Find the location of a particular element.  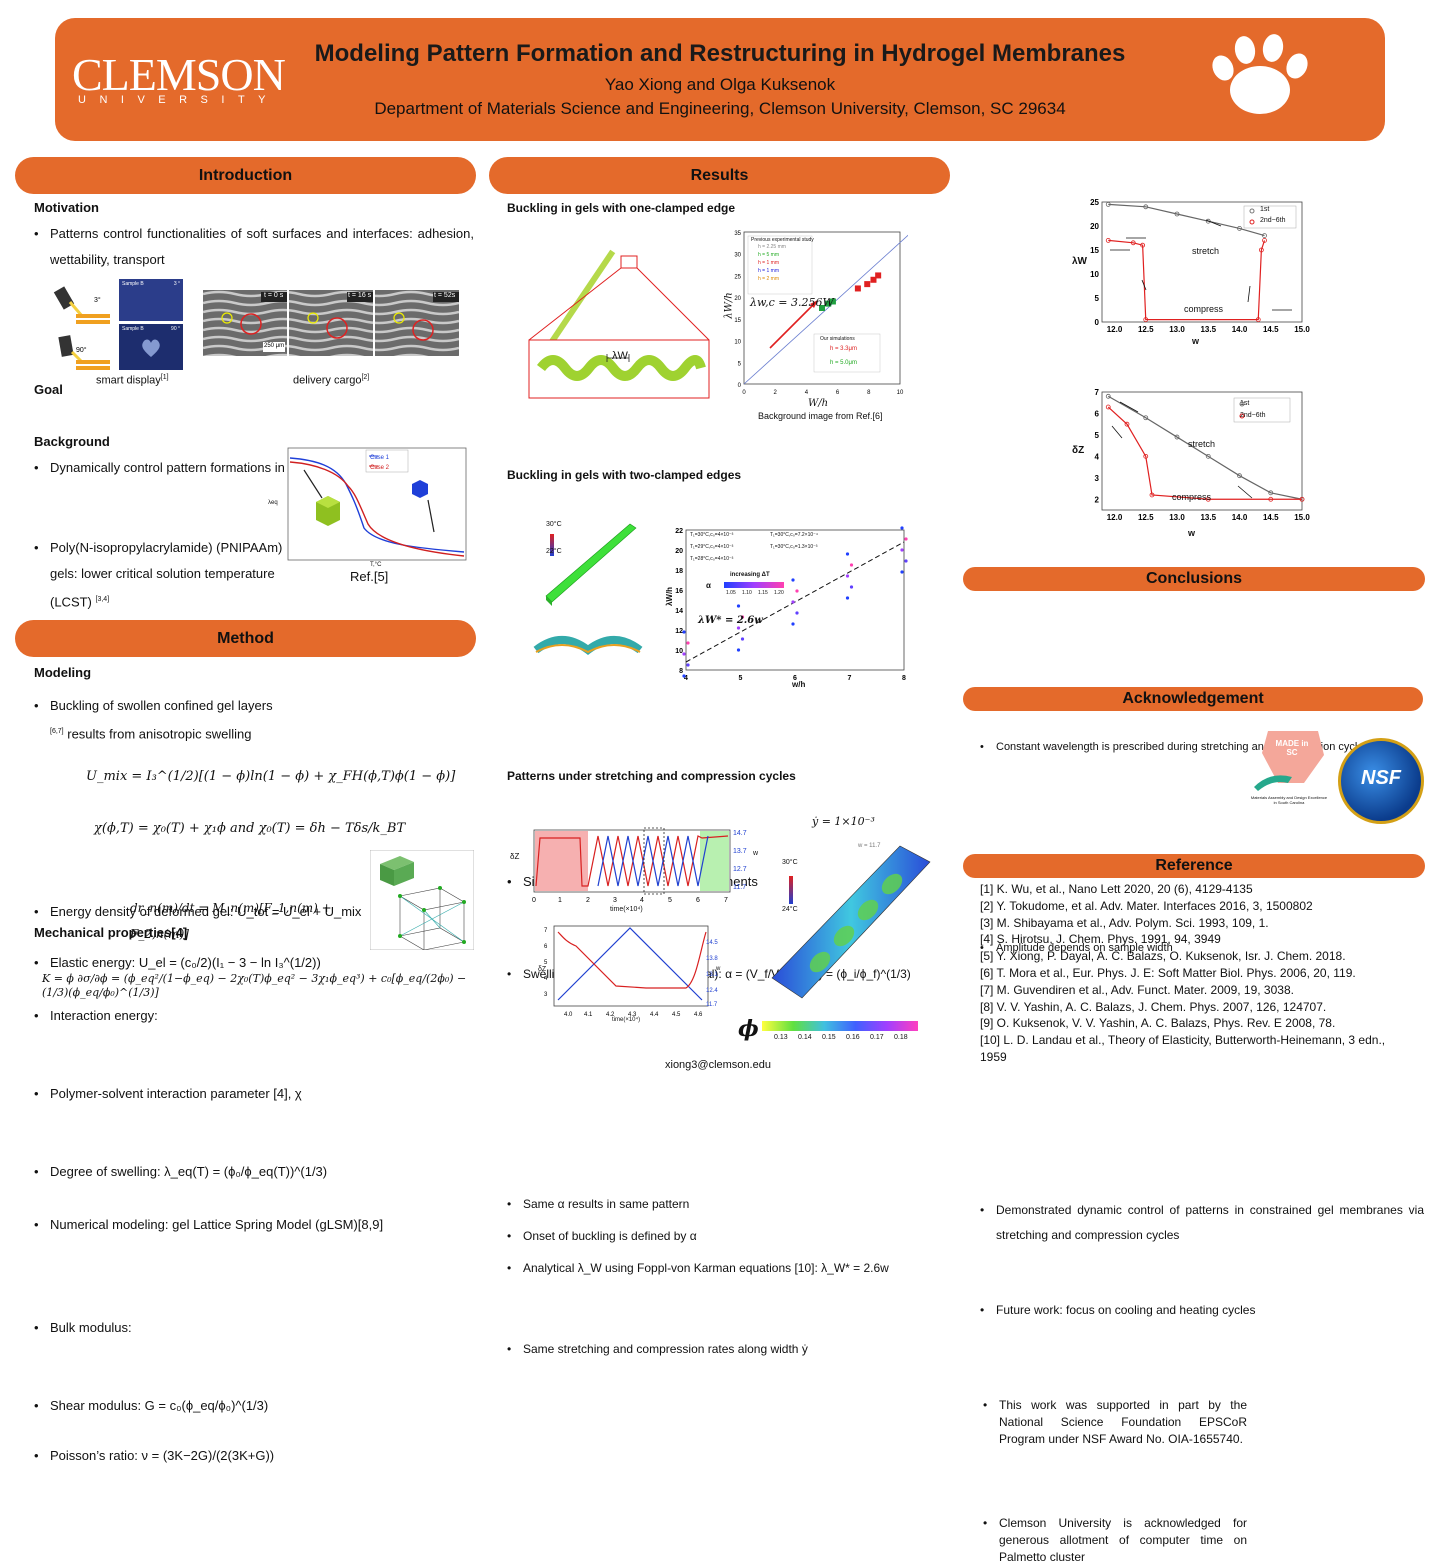

acknowledgement-heading: Acknowledgement is located at coordinates (1193, 699).